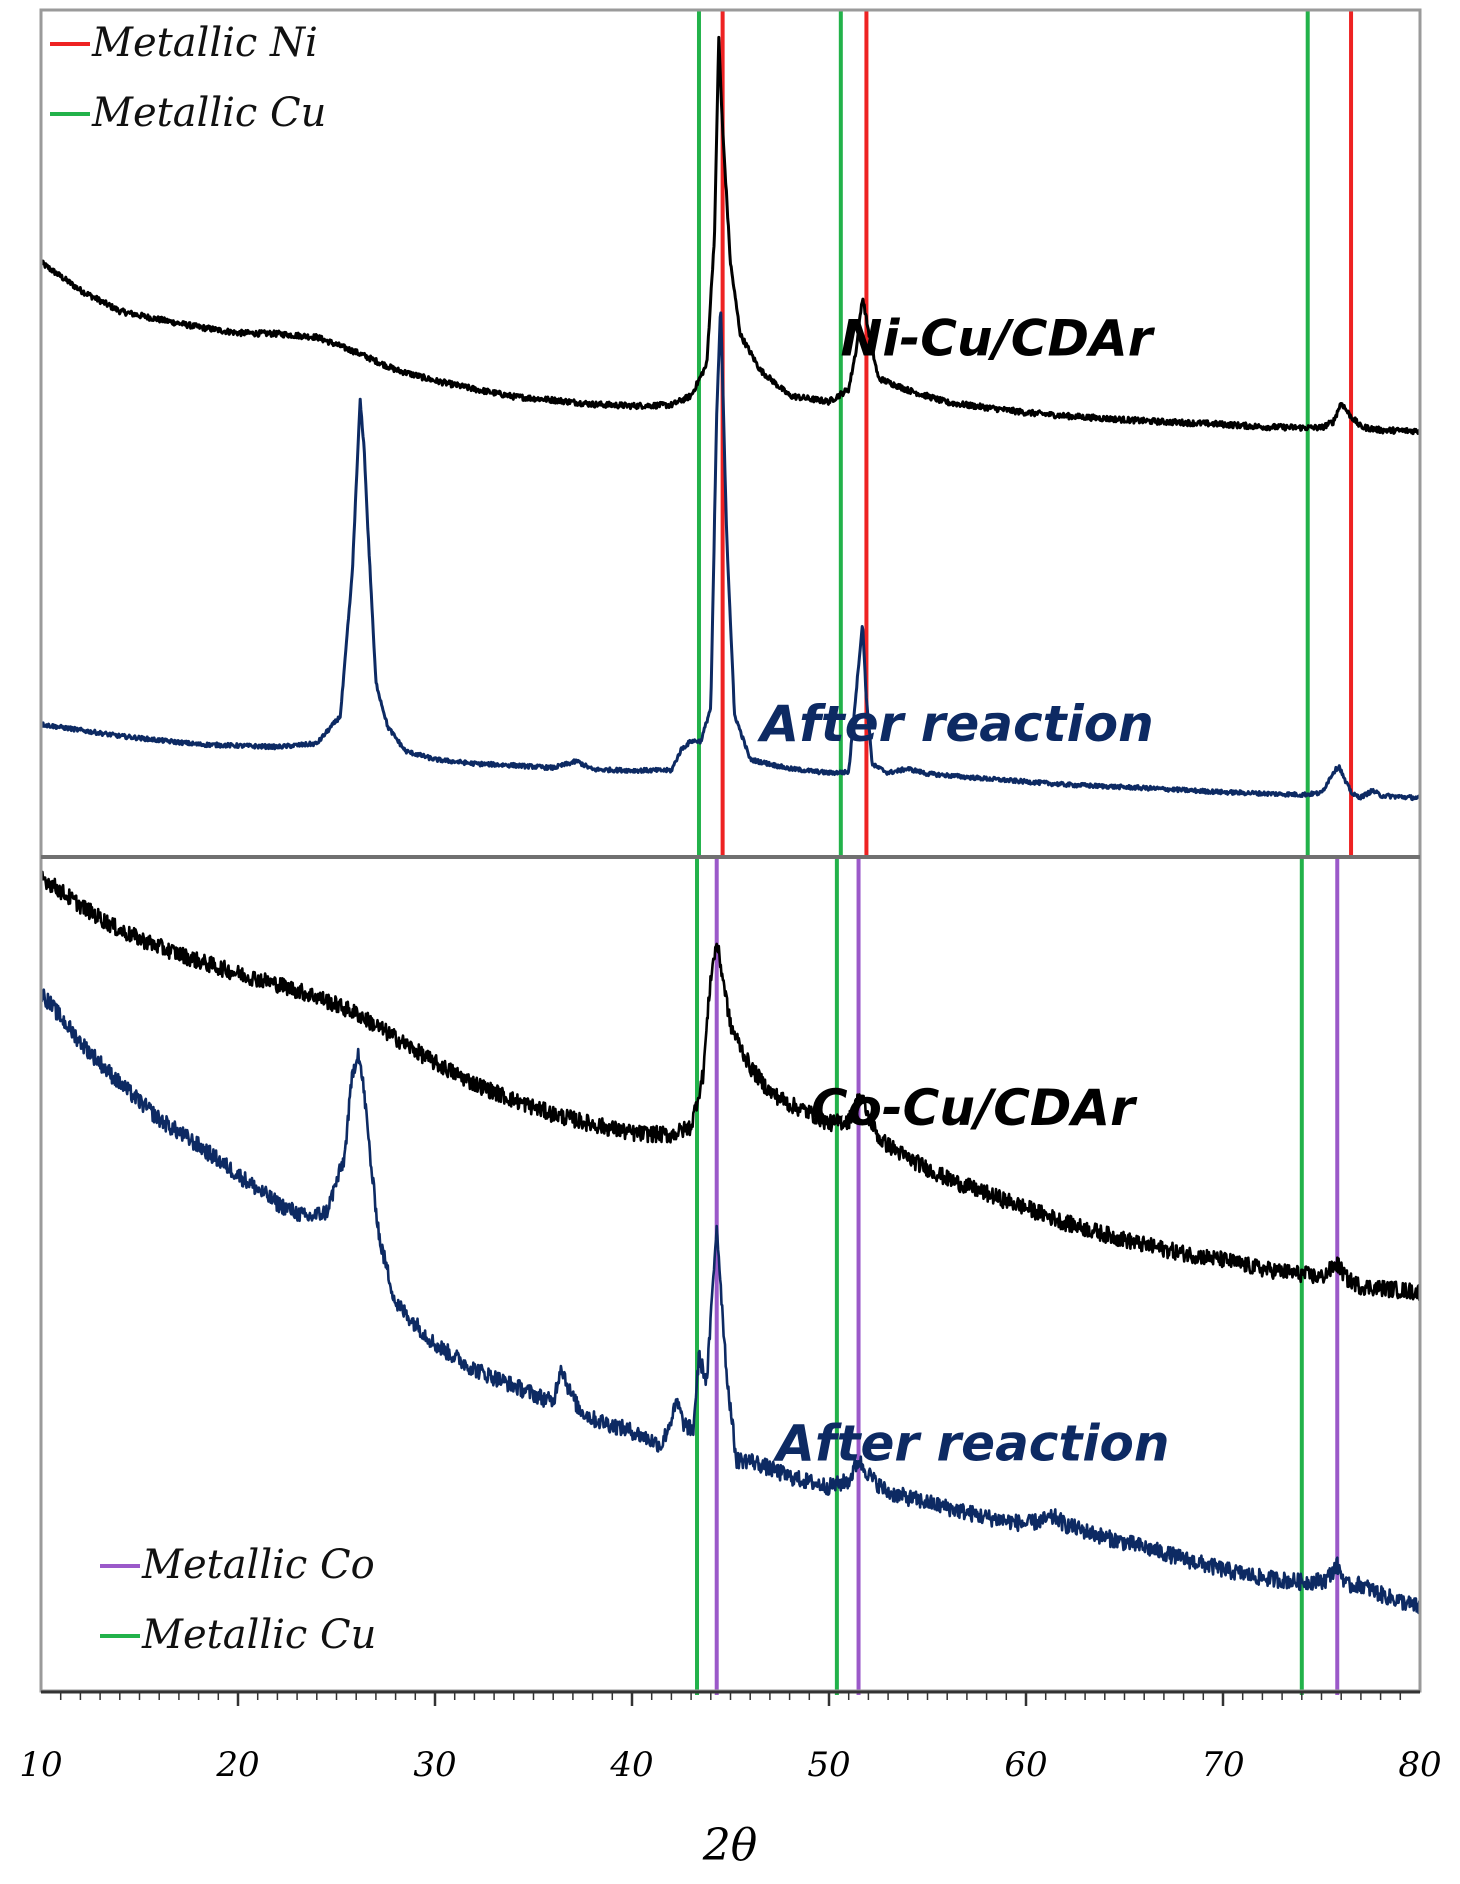 The width and height of the screenshot is (1460, 1884). Describe the element at coordinates (238, 1600) in the screenshot. I see `legend-bottom: Metallic Co Metallic Cu` at that location.